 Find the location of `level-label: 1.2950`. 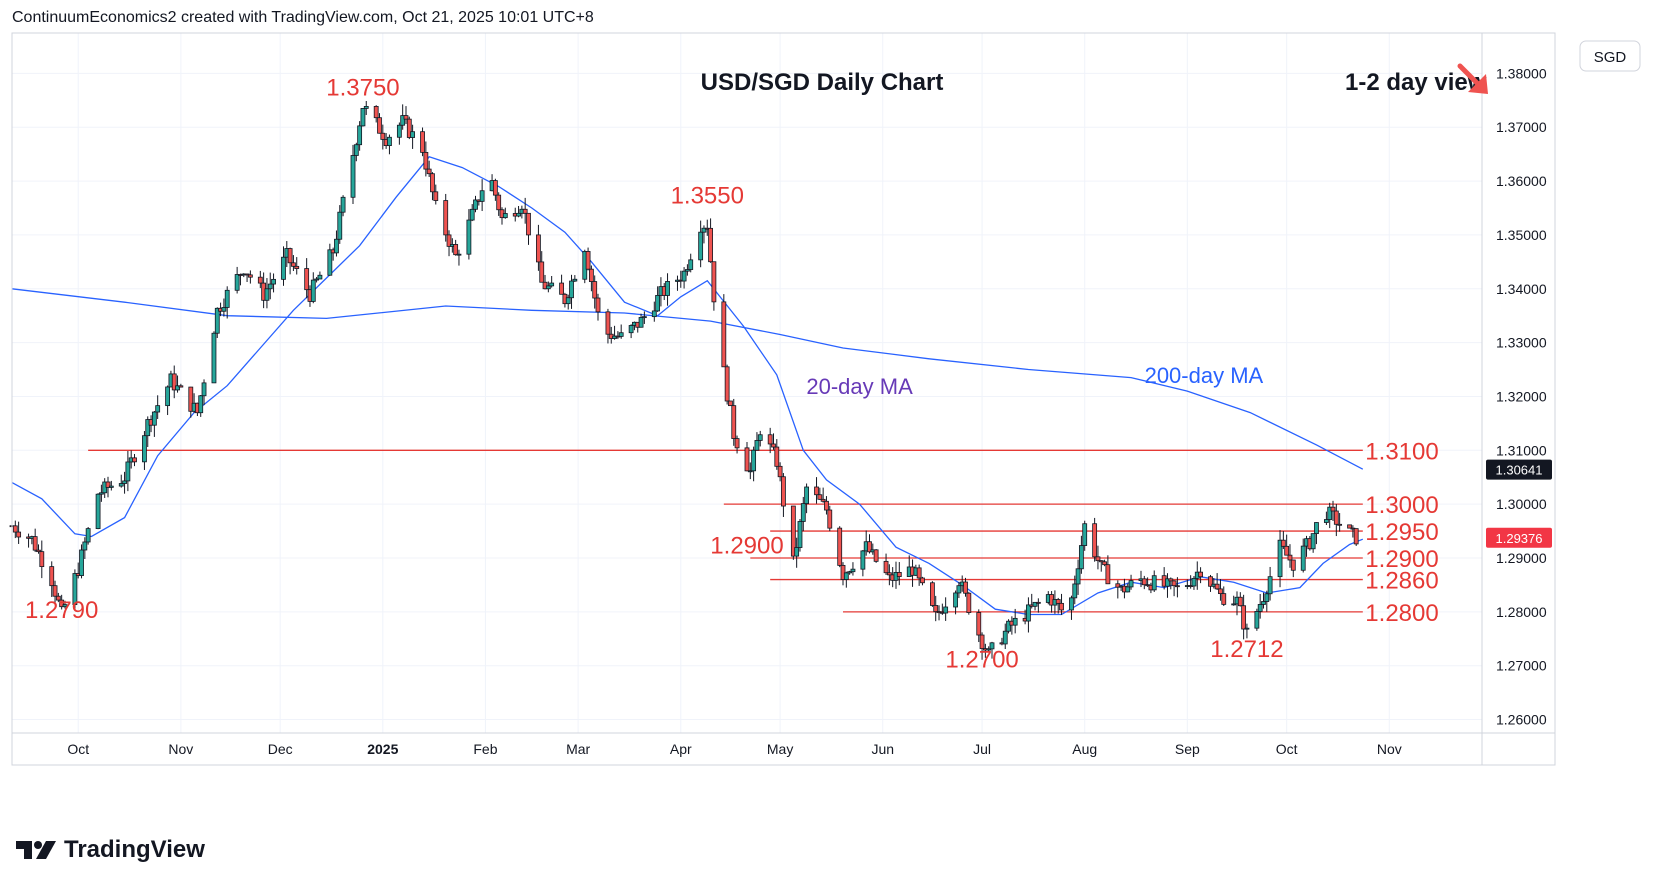

level-label: 1.2950 is located at coordinates (1401, 532).